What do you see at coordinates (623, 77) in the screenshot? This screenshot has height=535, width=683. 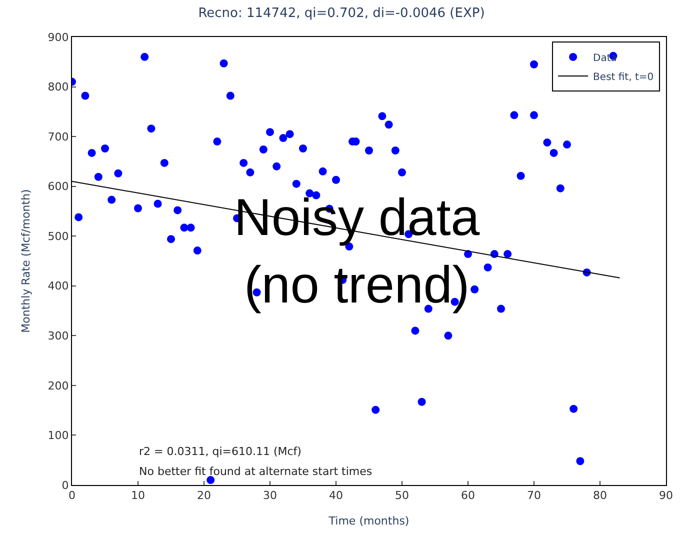 I see `legend-label: Best fit, t=0` at bounding box center [623, 77].